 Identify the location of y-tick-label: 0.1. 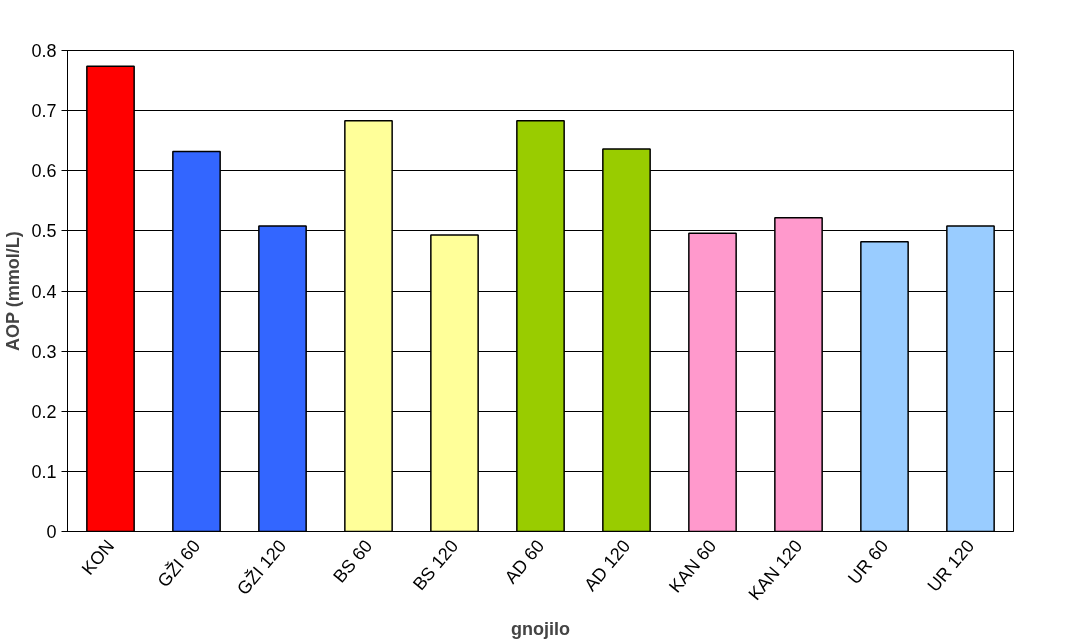
(44, 471).